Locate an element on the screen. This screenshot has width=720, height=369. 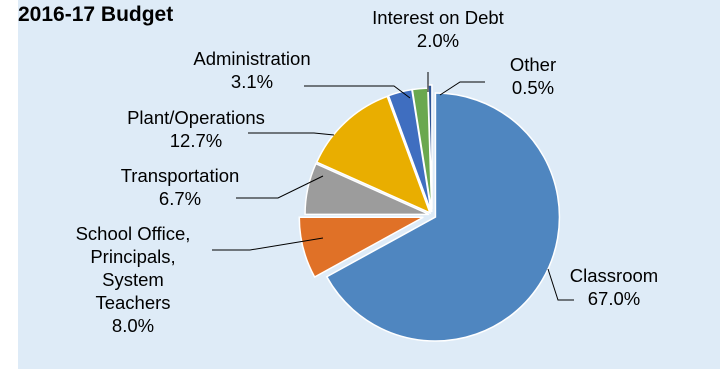
leader-line-other is located at coordinates (462, 88).